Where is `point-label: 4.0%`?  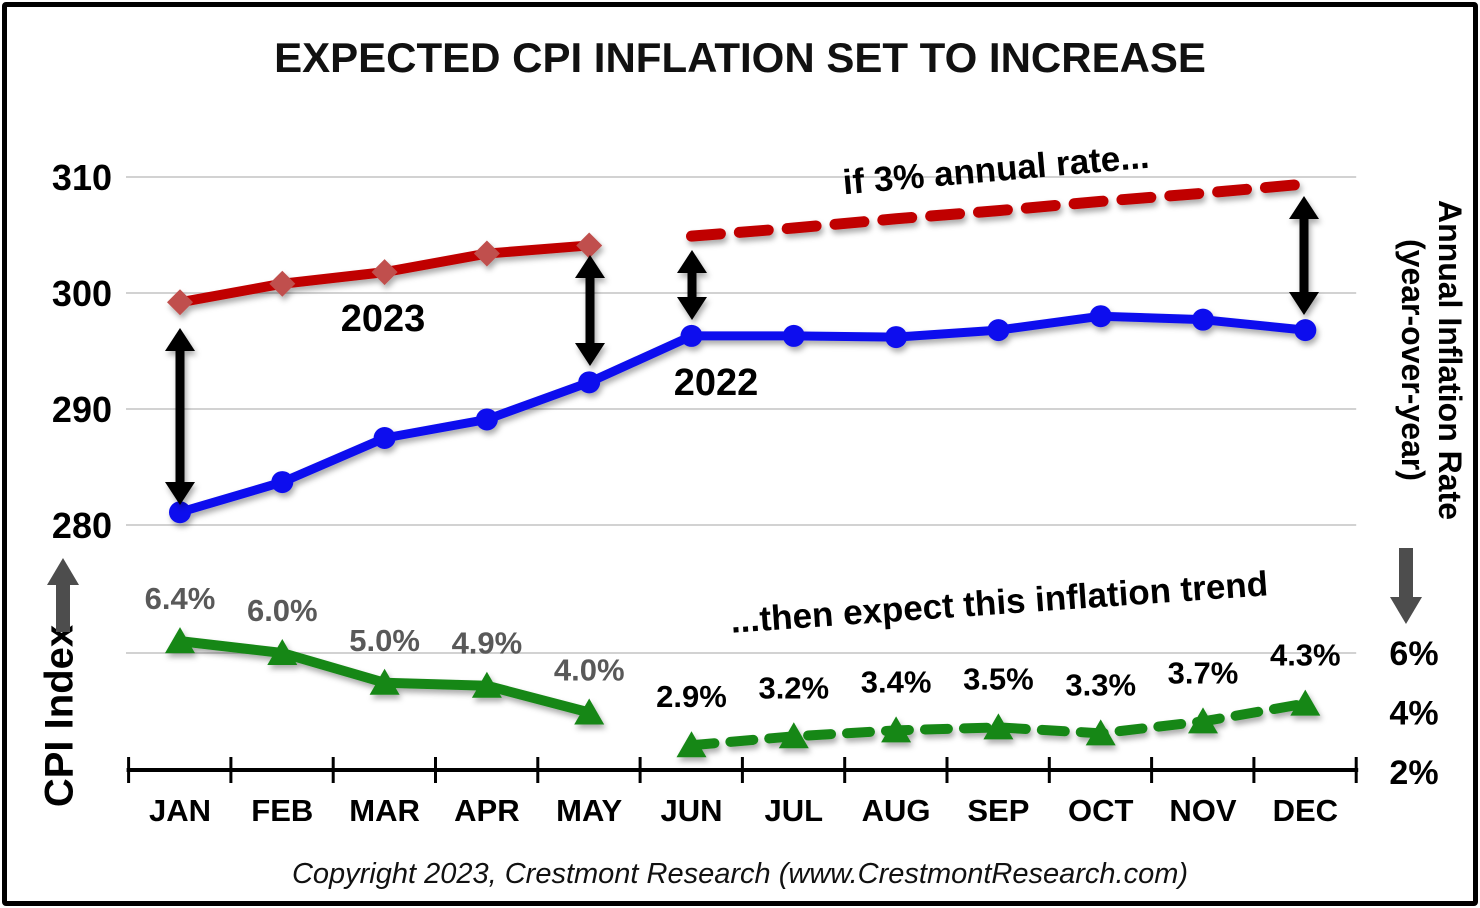 point-label: 4.0% is located at coordinates (589, 670).